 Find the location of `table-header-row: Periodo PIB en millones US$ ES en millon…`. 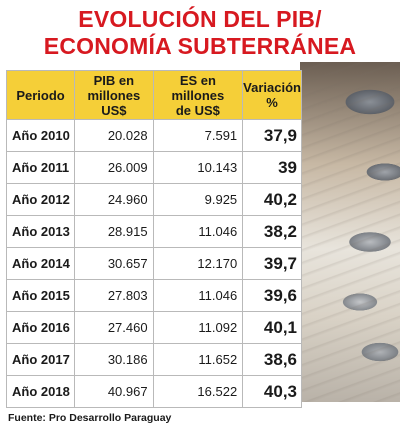

table-header-row: Periodo PIB en millones US$ ES en millon… is located at coordinates (153, 95).